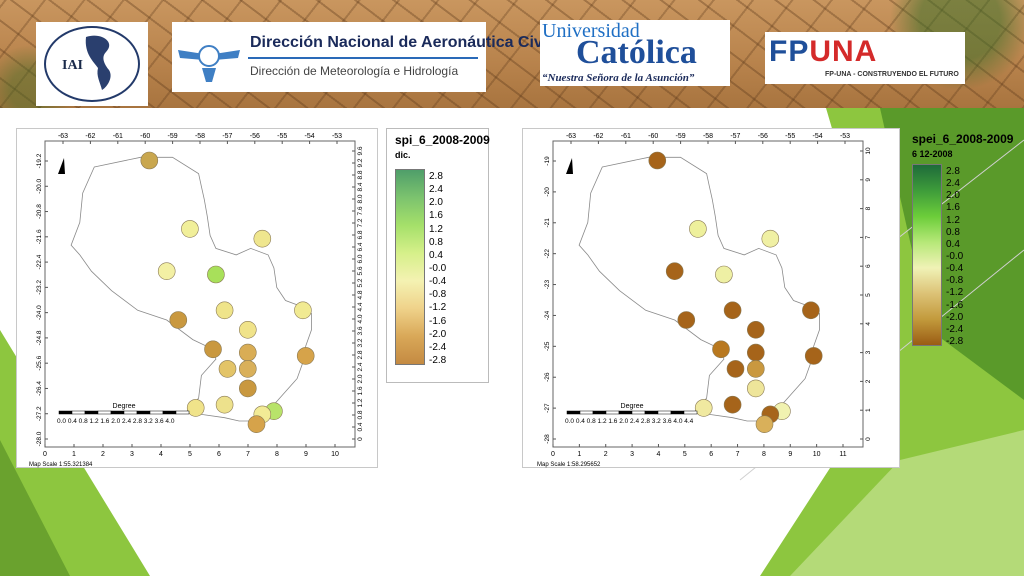 This screenshot has height=576, width=1024. Describe the element at coordinates (255, 136) in the screenshot. I see `top-tick-label: -56` at that location.